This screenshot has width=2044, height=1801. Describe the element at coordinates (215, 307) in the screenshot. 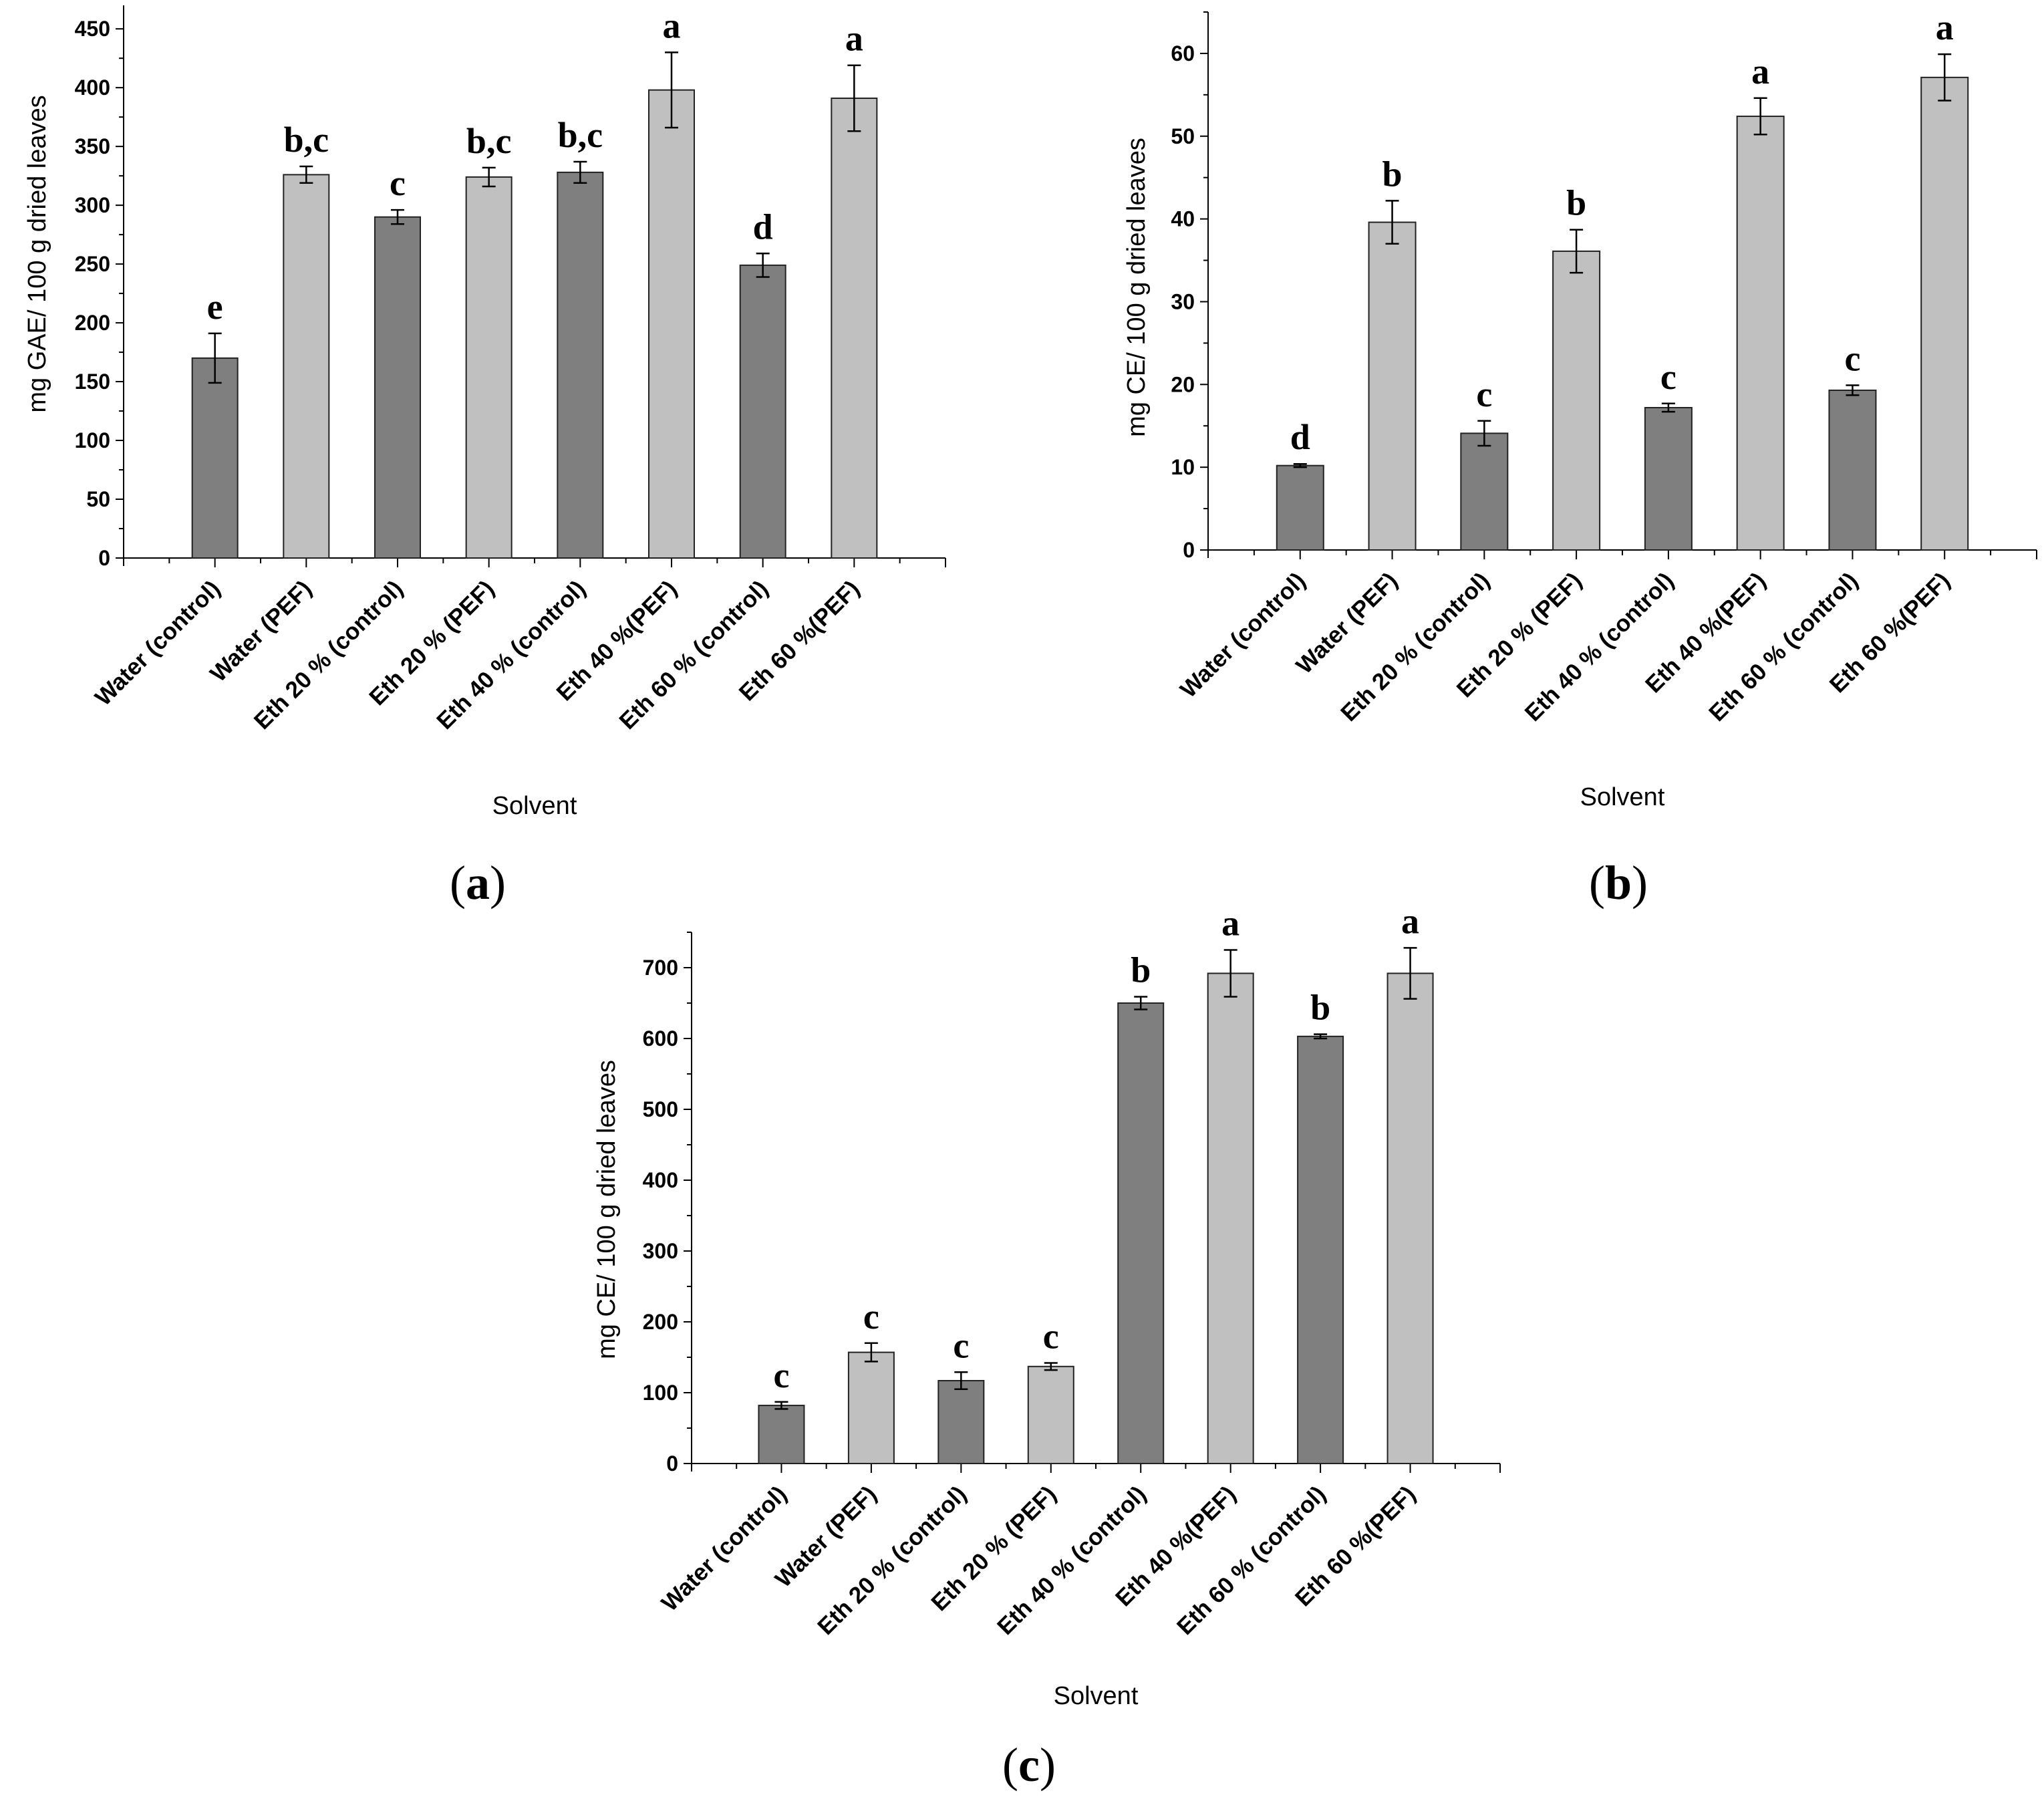

I see `significance-letter: e` at that location.